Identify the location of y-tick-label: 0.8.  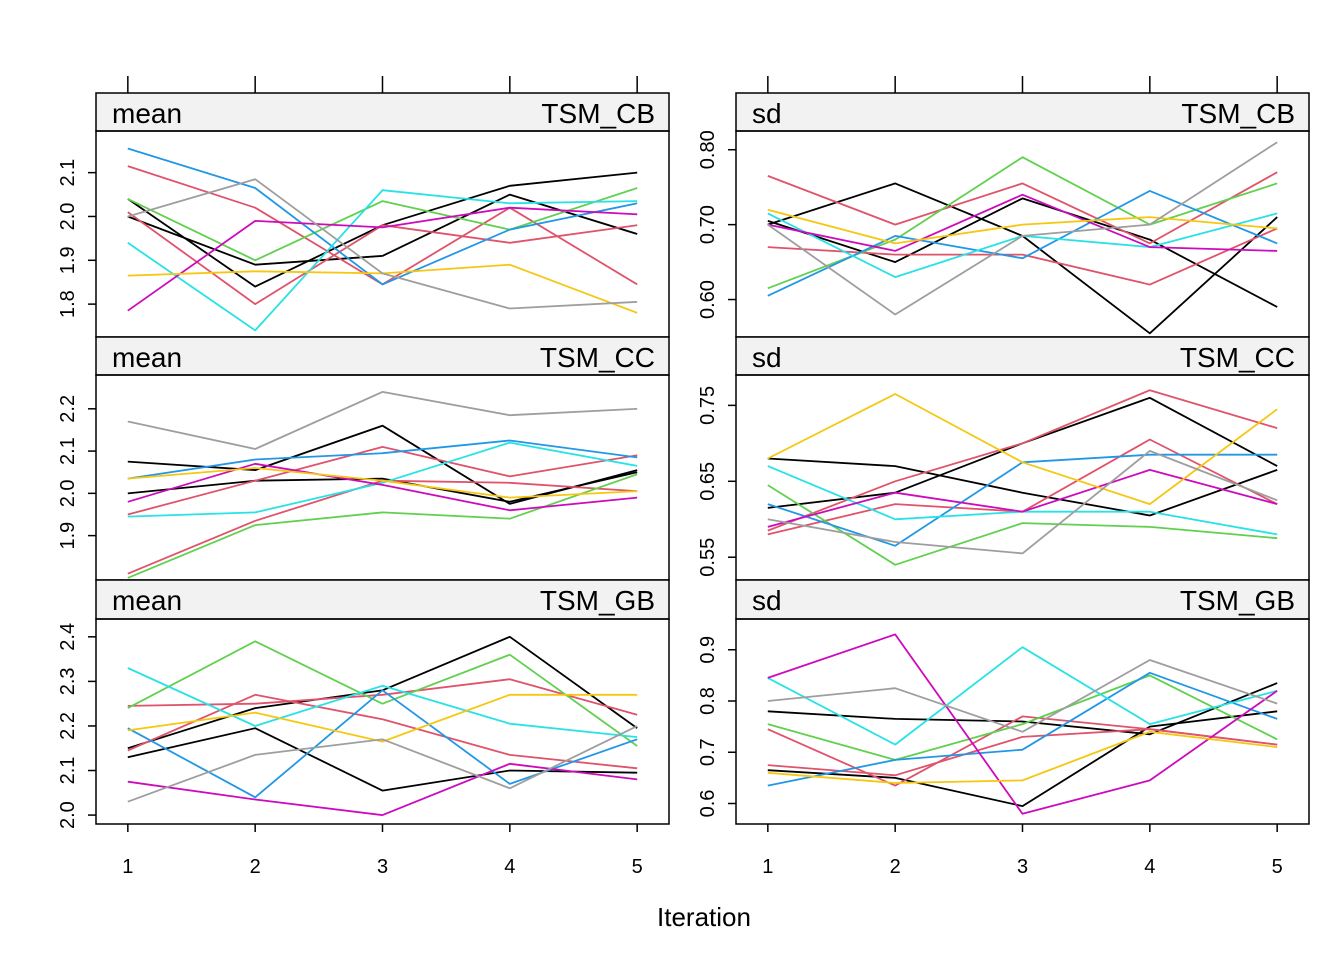
(708, 701).